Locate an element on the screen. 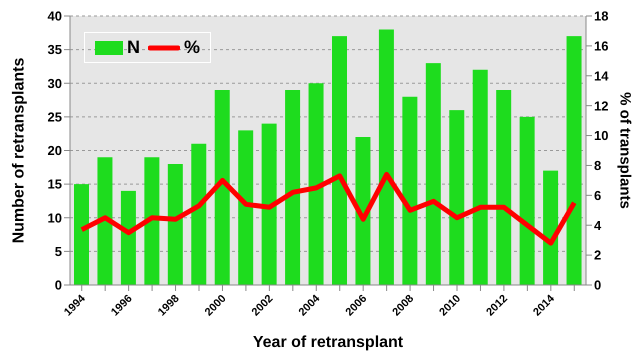 This screenshot has width=644, height=359. y-axis-title: Number of retransplants is located at coordinates (19, 150).